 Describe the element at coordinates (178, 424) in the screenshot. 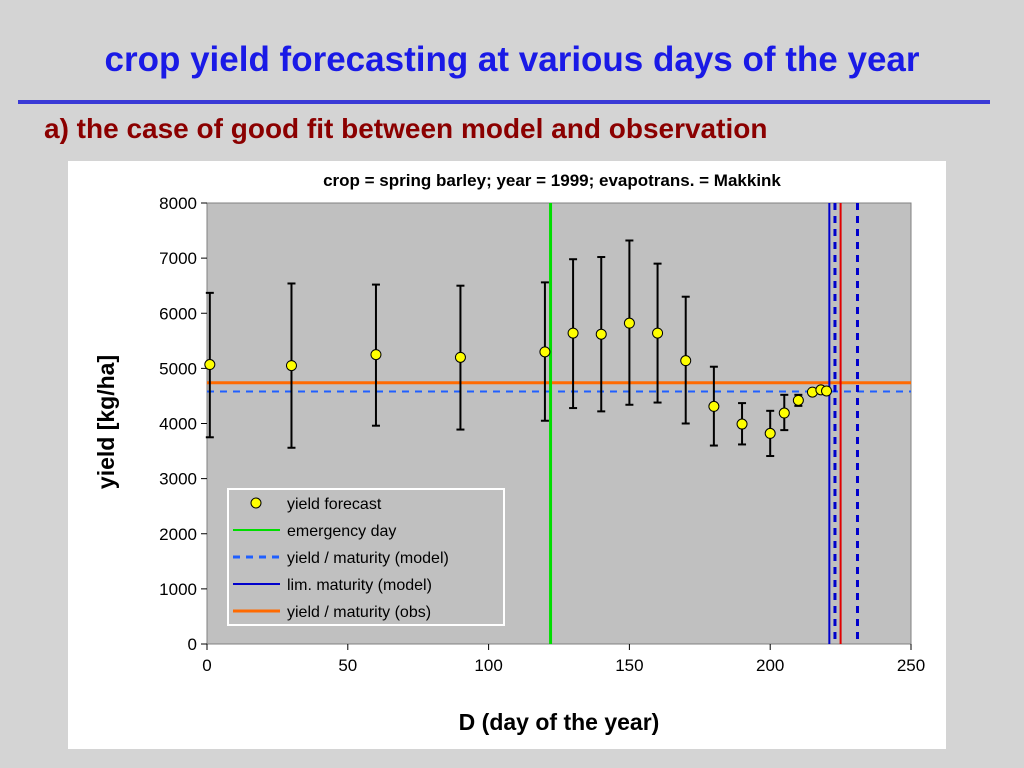

I see `y-tick-label: 4000` at that location.